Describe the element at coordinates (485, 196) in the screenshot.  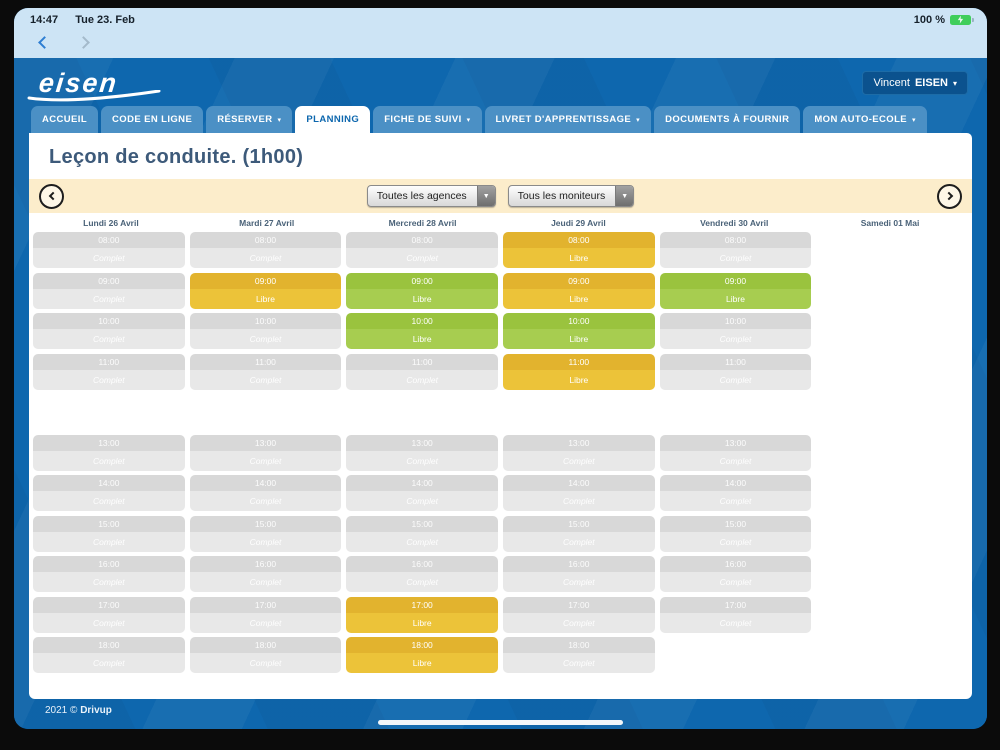
I see `dropdown-caret-icon: ▼` at that location.